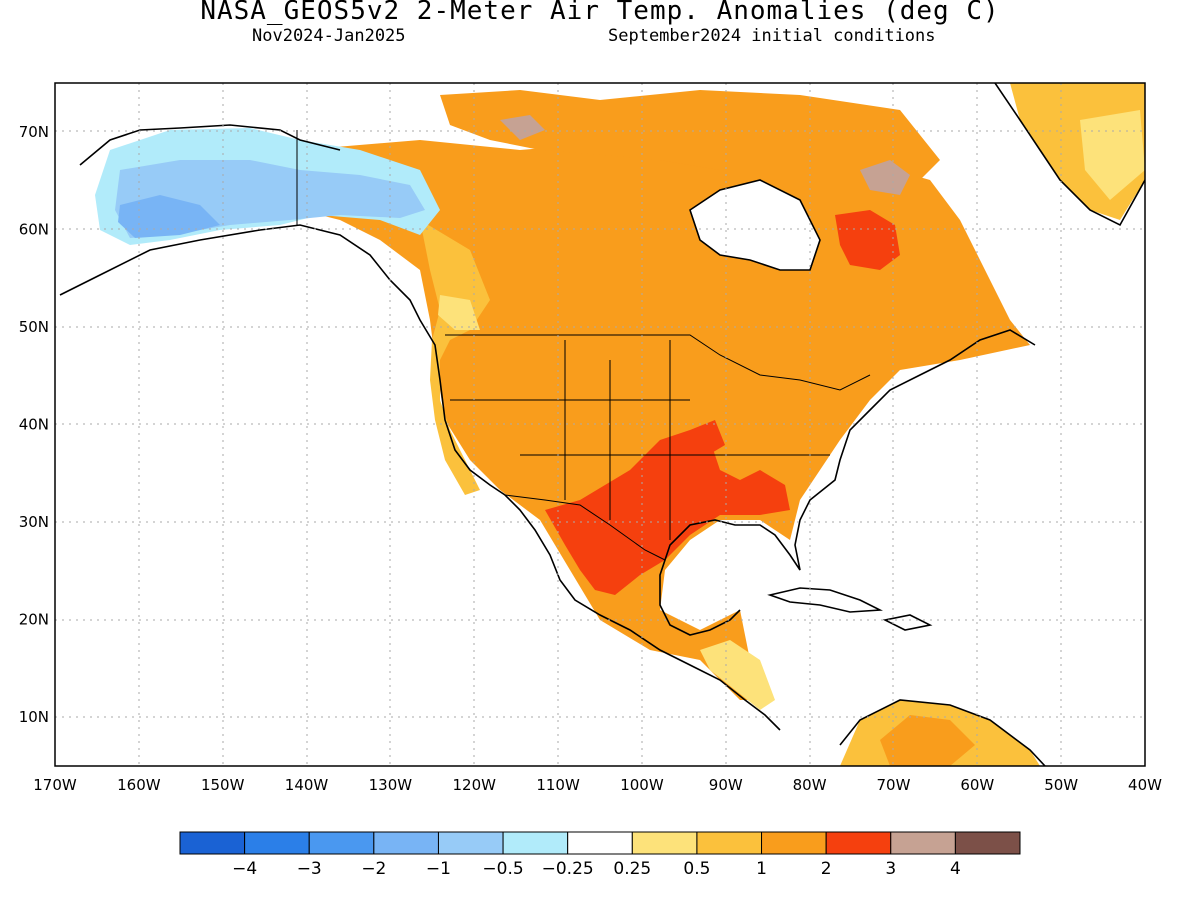 This screenshot has height=900, width=1200. What do you see at coordinates (329, 36) in the screenshot?
I see `forecast-period: Nov2024-Jan2025` at bounding box center [329, 36].